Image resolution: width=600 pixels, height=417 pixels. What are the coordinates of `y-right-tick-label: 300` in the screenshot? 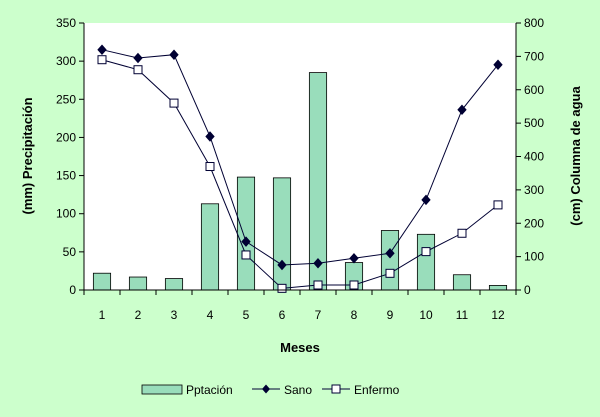 It's located at (534, 190).